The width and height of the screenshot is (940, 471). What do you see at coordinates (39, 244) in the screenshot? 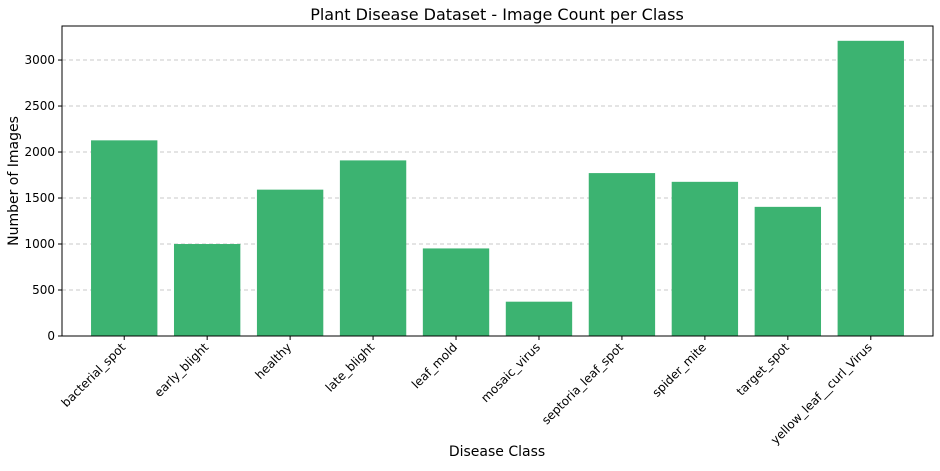
I see `y-tick-label: 1000` at bounding box center [39, 244].